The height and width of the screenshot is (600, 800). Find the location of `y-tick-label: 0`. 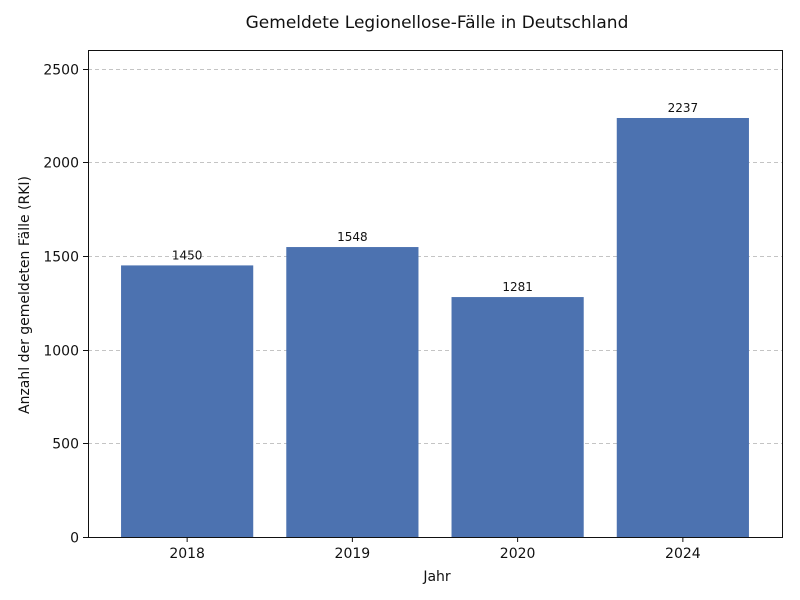

y-tick-label: 0 is located at coordinates (74, 539).